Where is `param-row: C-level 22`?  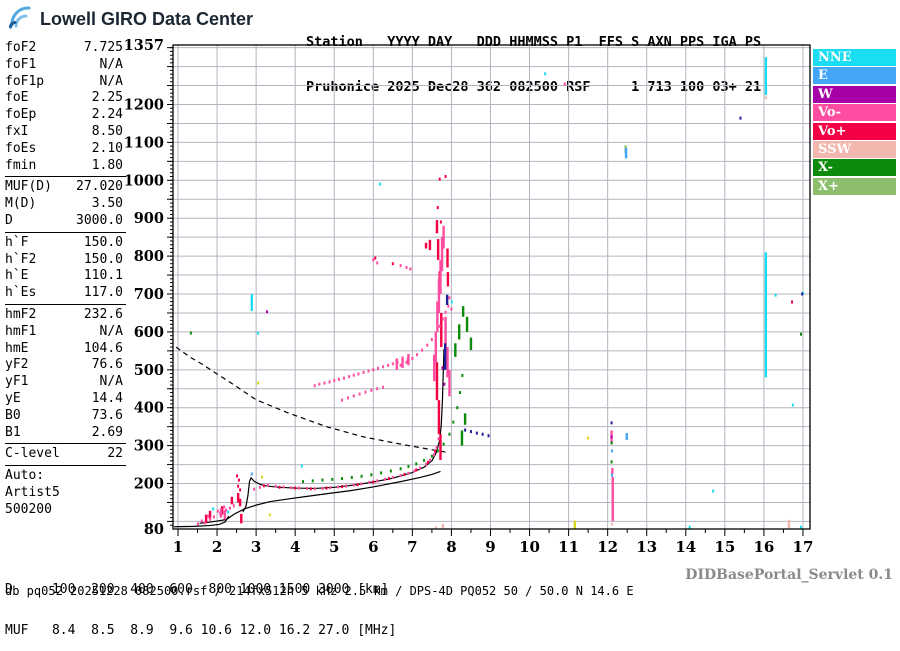 param-row: C-level 22 is located at coordinates (64, 454).